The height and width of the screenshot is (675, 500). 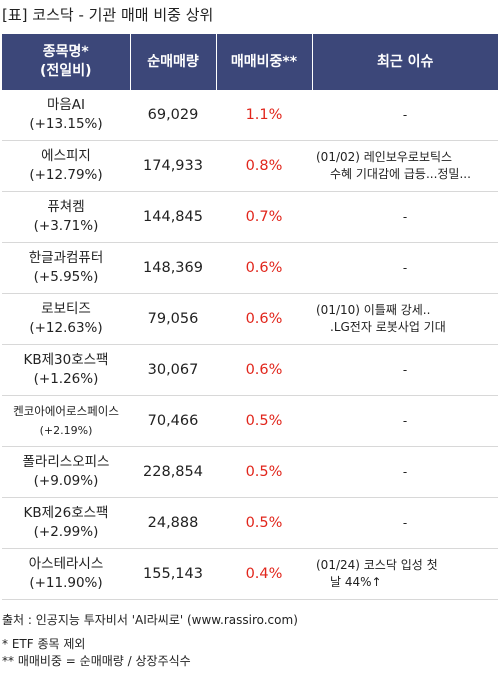 What do you see at coordinates (173, 115) in the screenshot?
I see `net-volume: 69,029` at bounding box center [173, 115].